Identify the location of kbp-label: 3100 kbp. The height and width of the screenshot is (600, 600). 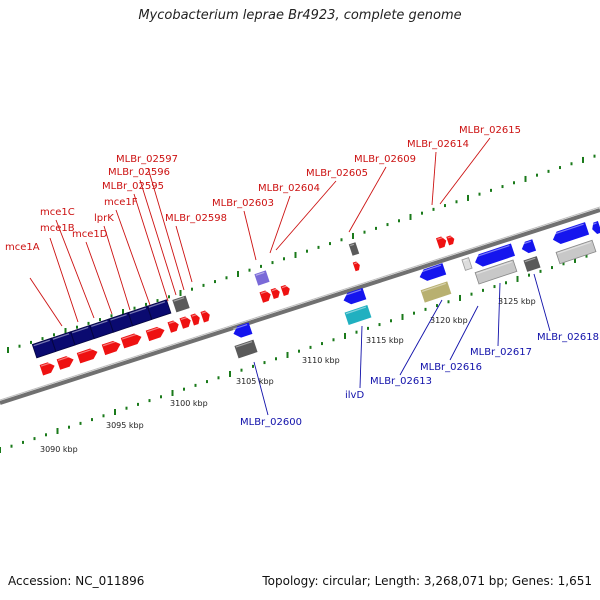
(189, 403).